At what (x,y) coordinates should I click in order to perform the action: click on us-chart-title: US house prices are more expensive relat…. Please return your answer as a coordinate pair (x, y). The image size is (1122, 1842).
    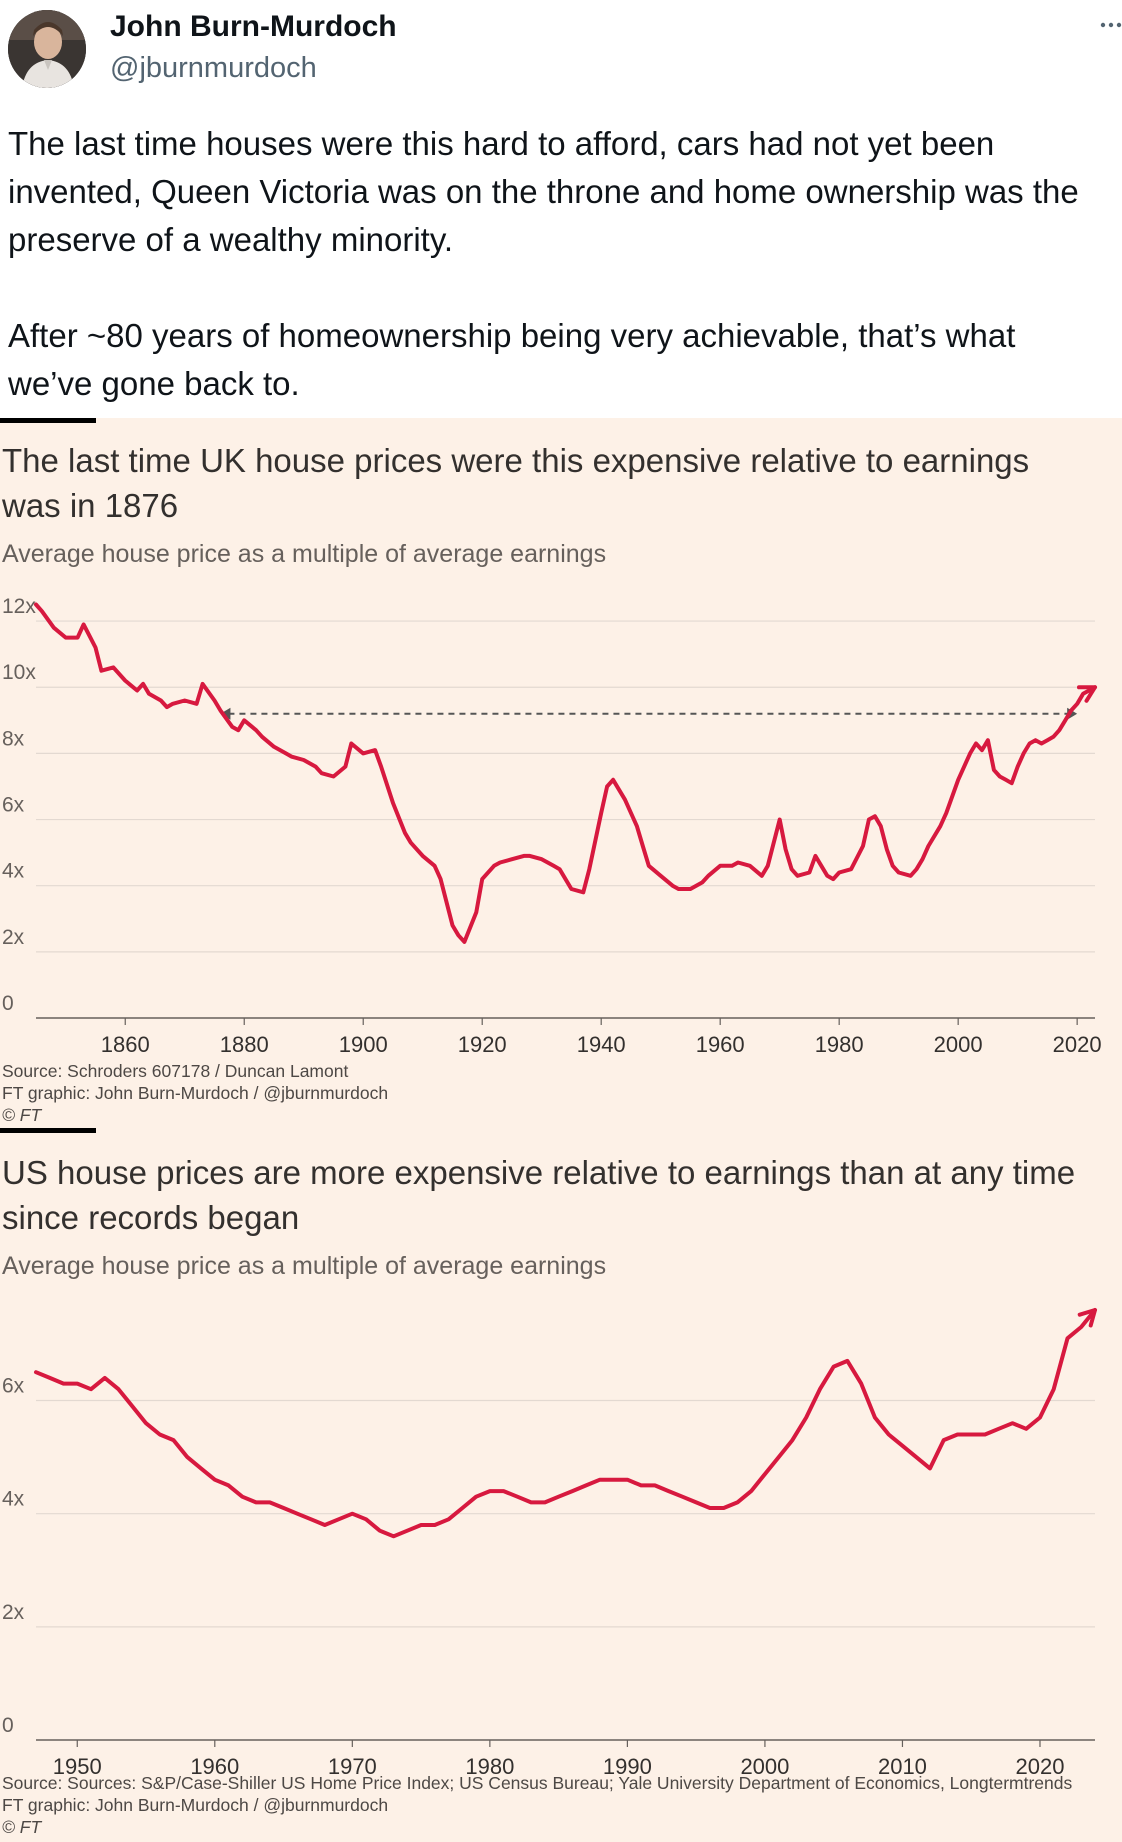
    Looking at the image, I should click on (539, 1195).